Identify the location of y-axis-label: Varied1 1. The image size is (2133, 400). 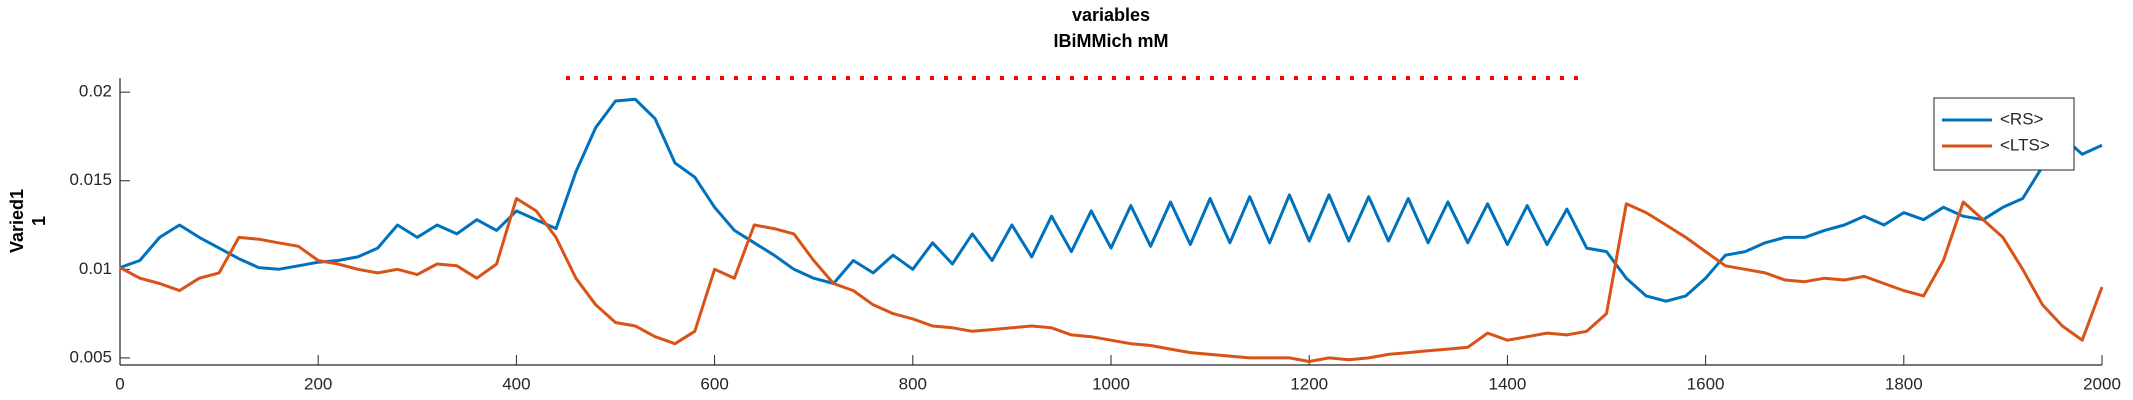
(28, 221).